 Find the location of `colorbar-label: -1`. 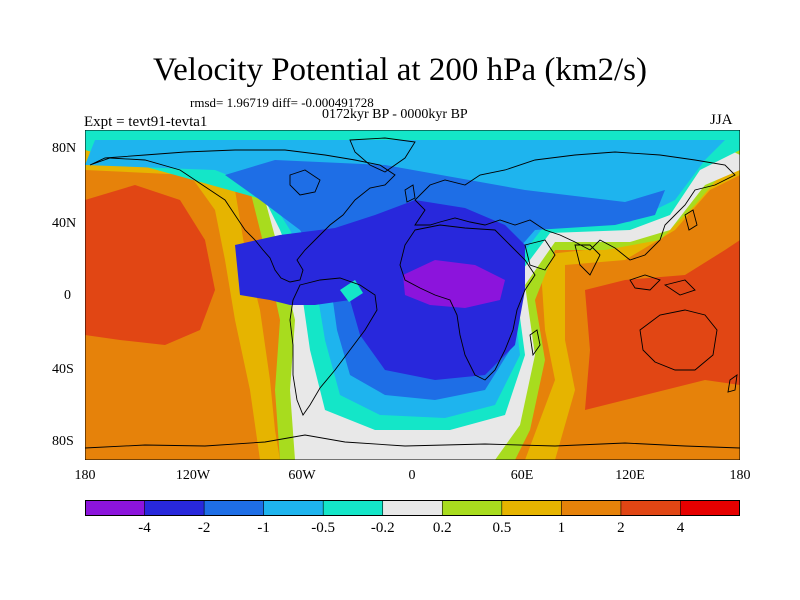

colorbar-label: -1 is located at coordinates (263, 528).